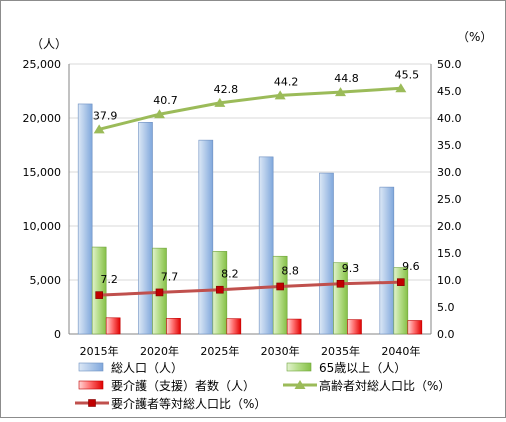  Describe the element at coordinates (57, 334) in the screenshot. I see `left-tick-label: 0` at that location.